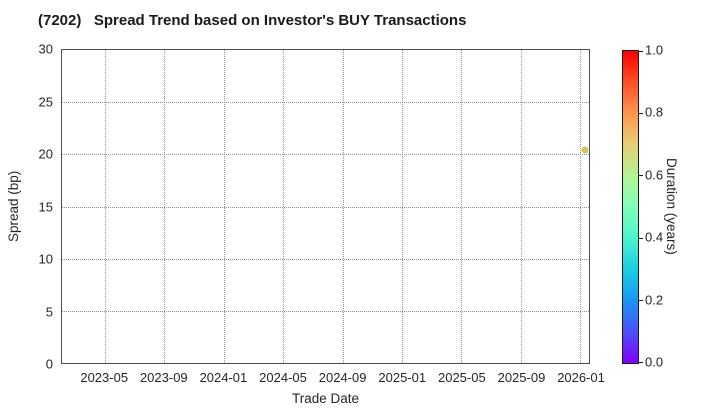  What do you see at coordinates (671, 206) in the screenshot?
I see `colorbar-label: Duration (years)` at bounding box center [671, 206].